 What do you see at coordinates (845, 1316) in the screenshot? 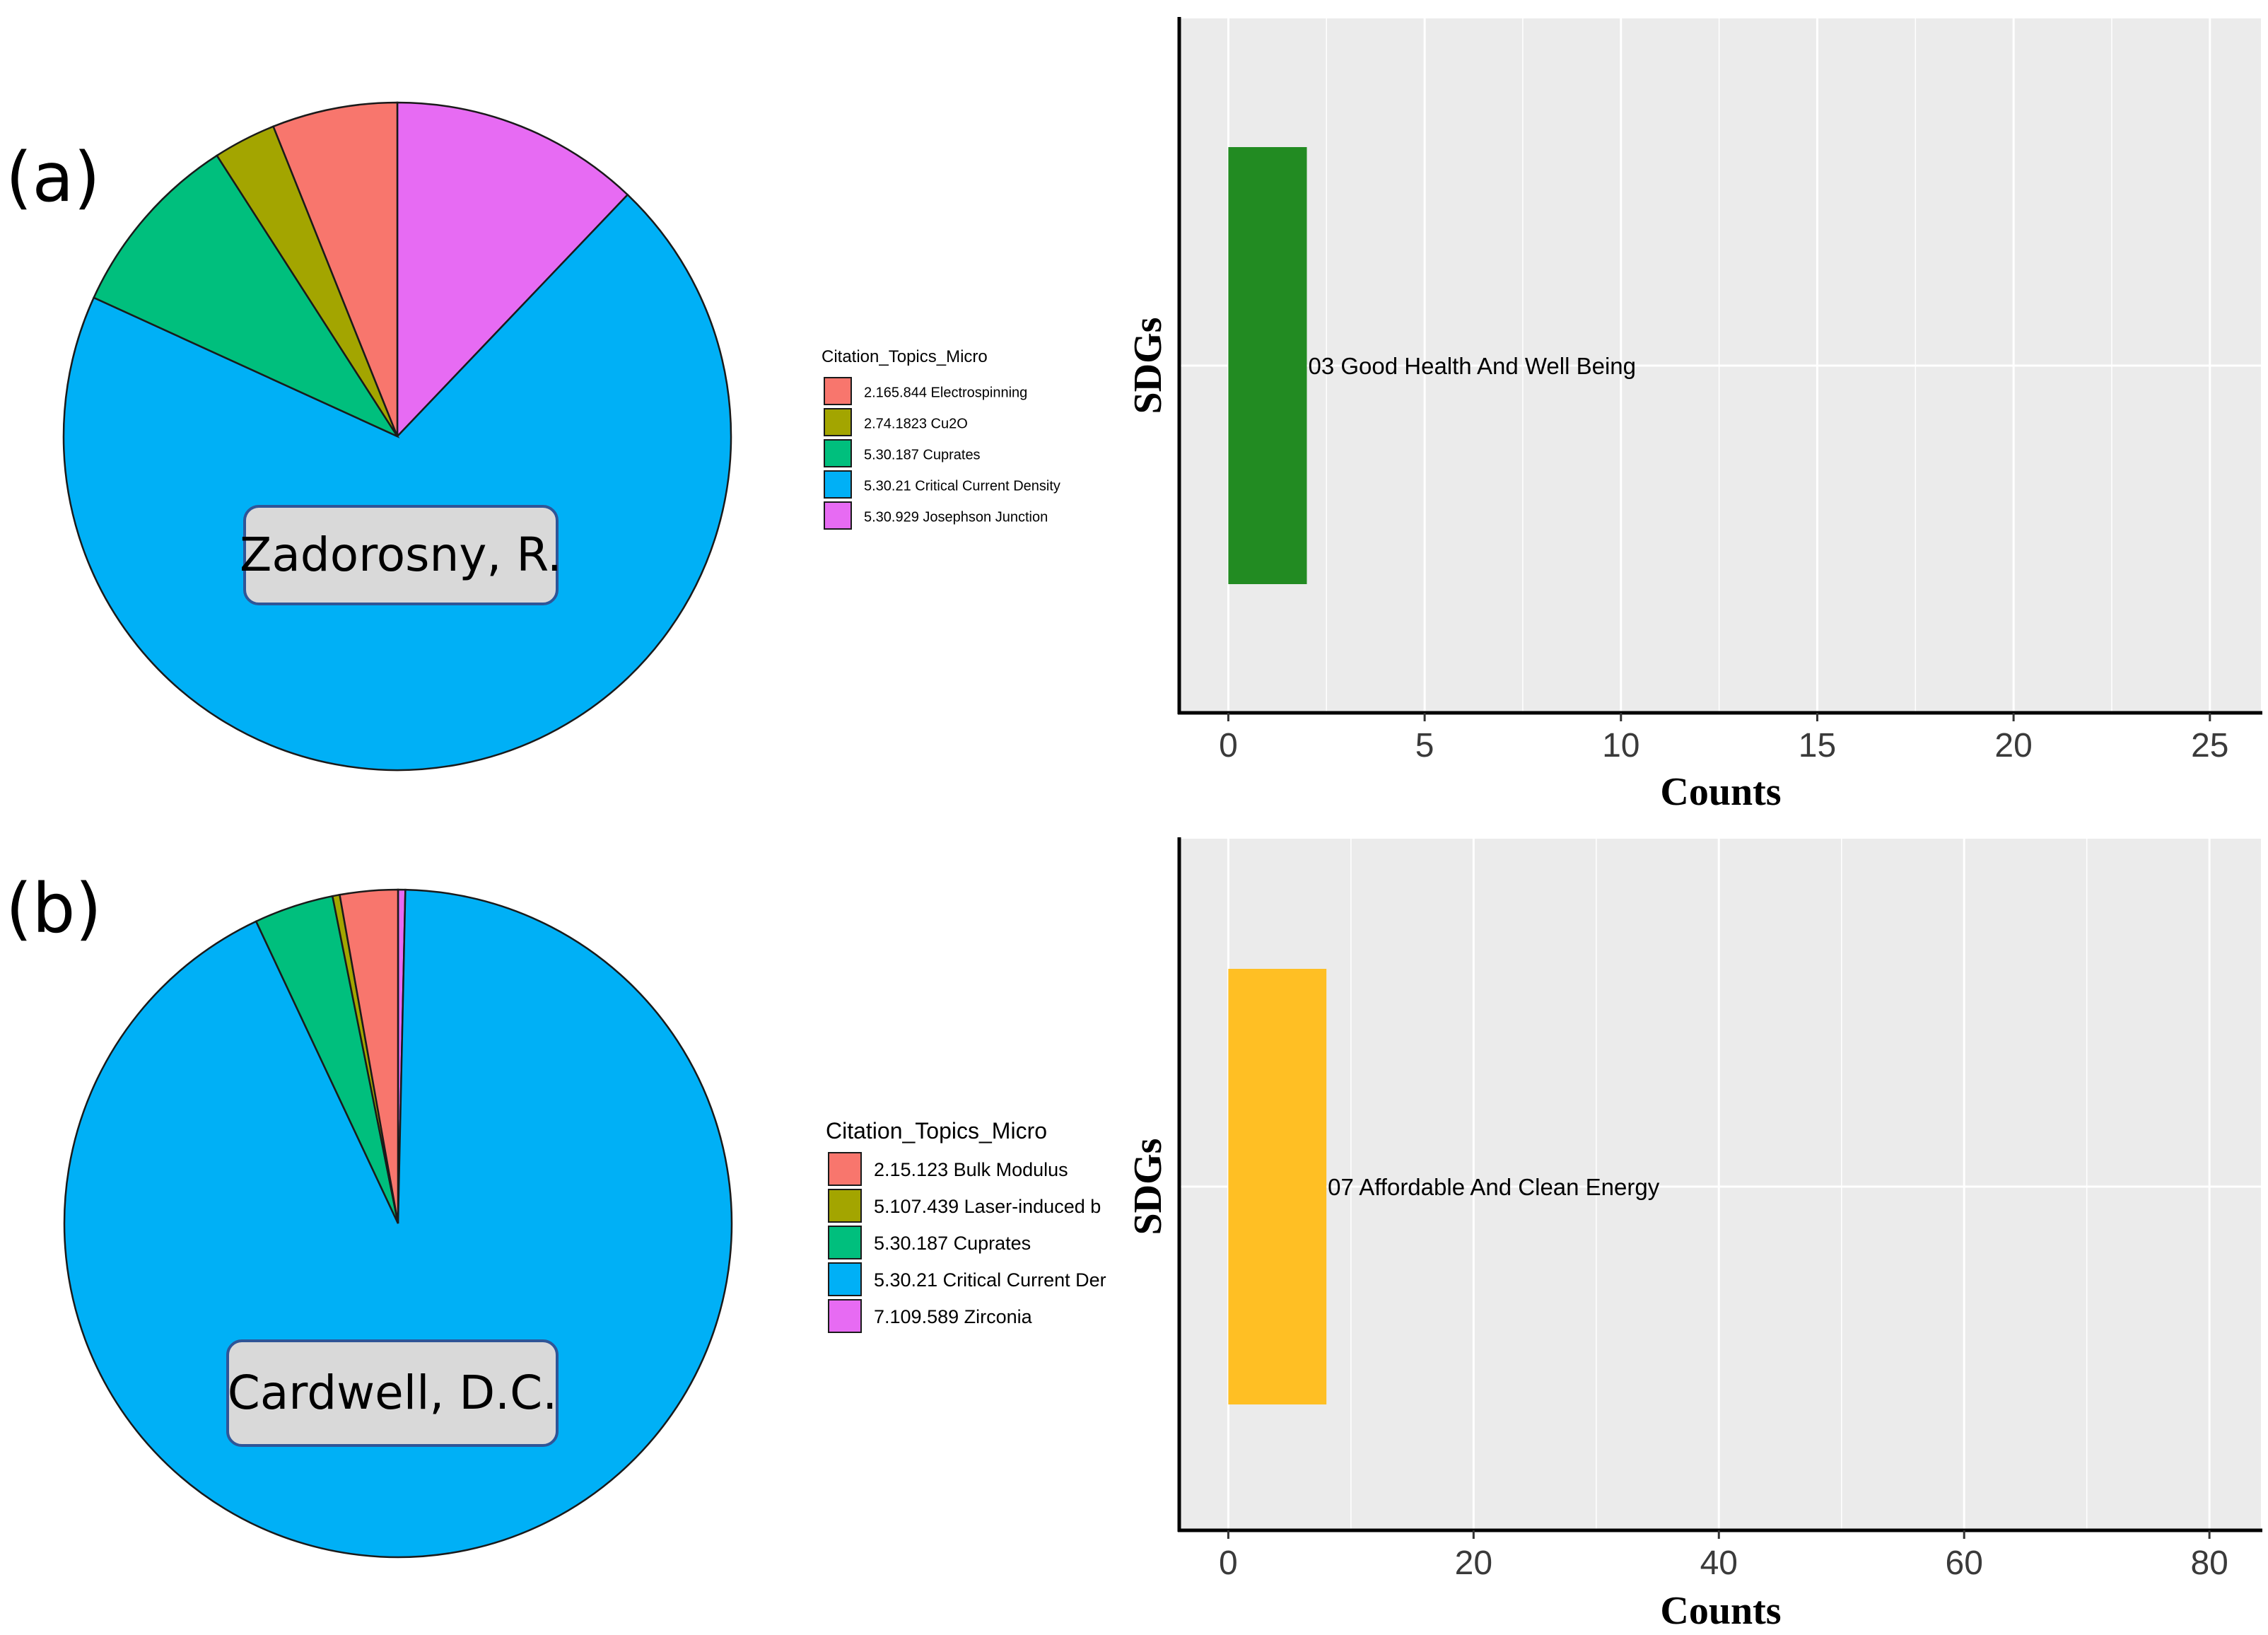
I see `legend-b-key-7-109-589-zirconia` at bounding box center [845, 1316].